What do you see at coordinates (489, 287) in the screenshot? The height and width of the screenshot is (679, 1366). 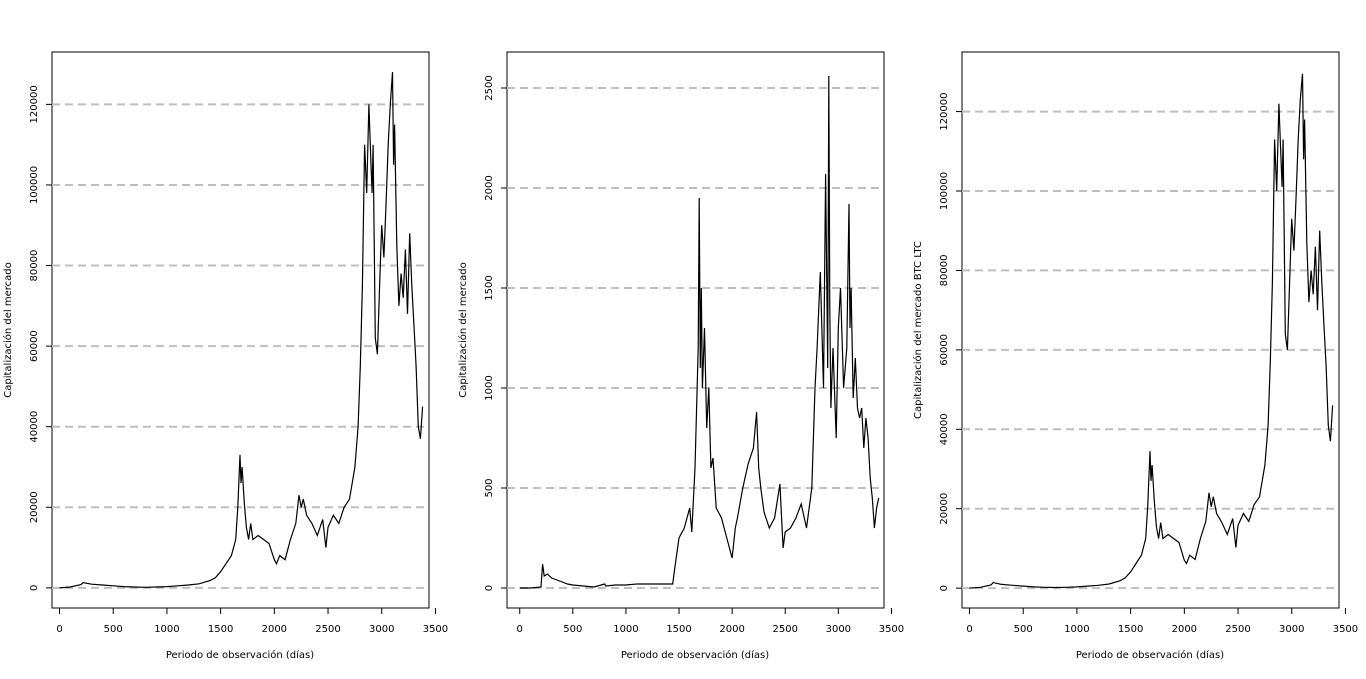 I see `y-tick-label: 1500` at bounding box center [489, 287].